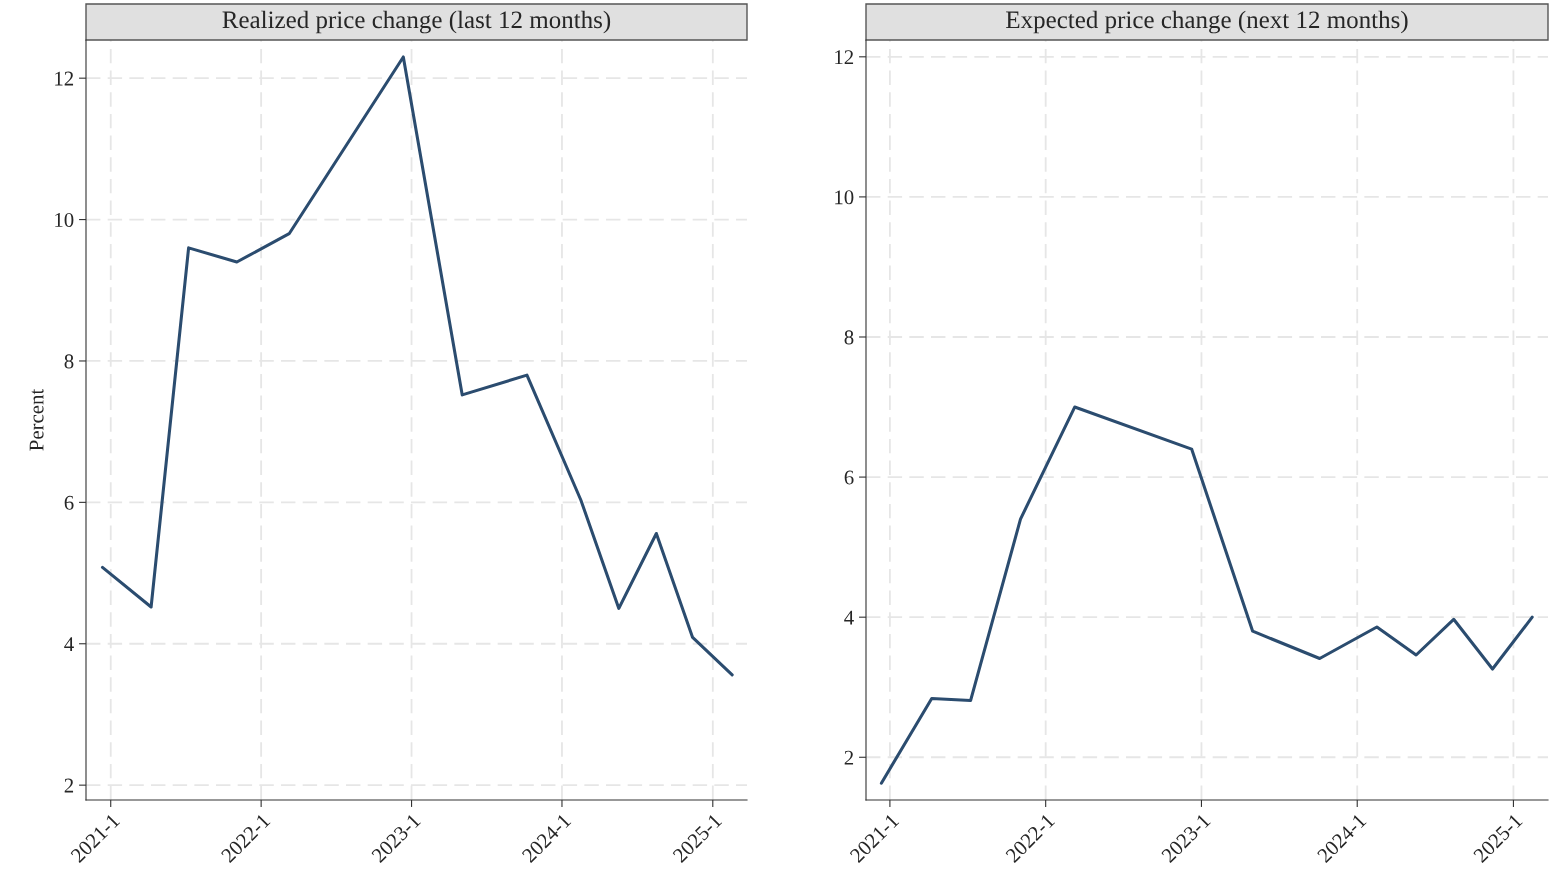  I want to click on chart-title: Realized price change (last 12 months), so click(416, 22).